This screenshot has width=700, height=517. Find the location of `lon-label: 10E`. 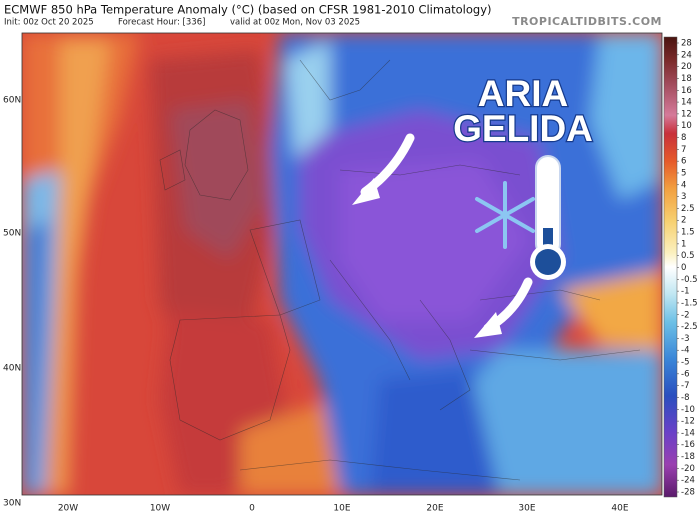

lon-label: 10E is located at coordinates (341, 509).